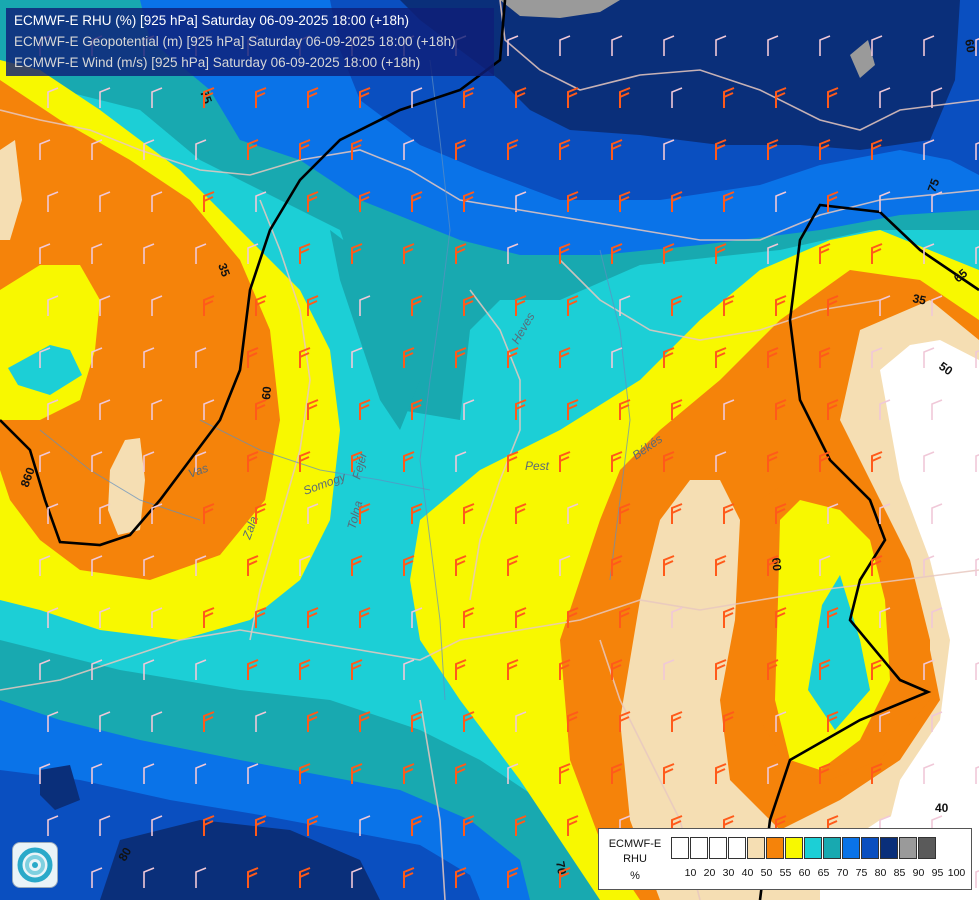  What do you see at coordinates (756, 848) in the screenshot?
I see `legend-swatch` at bounding box center [756, 848].